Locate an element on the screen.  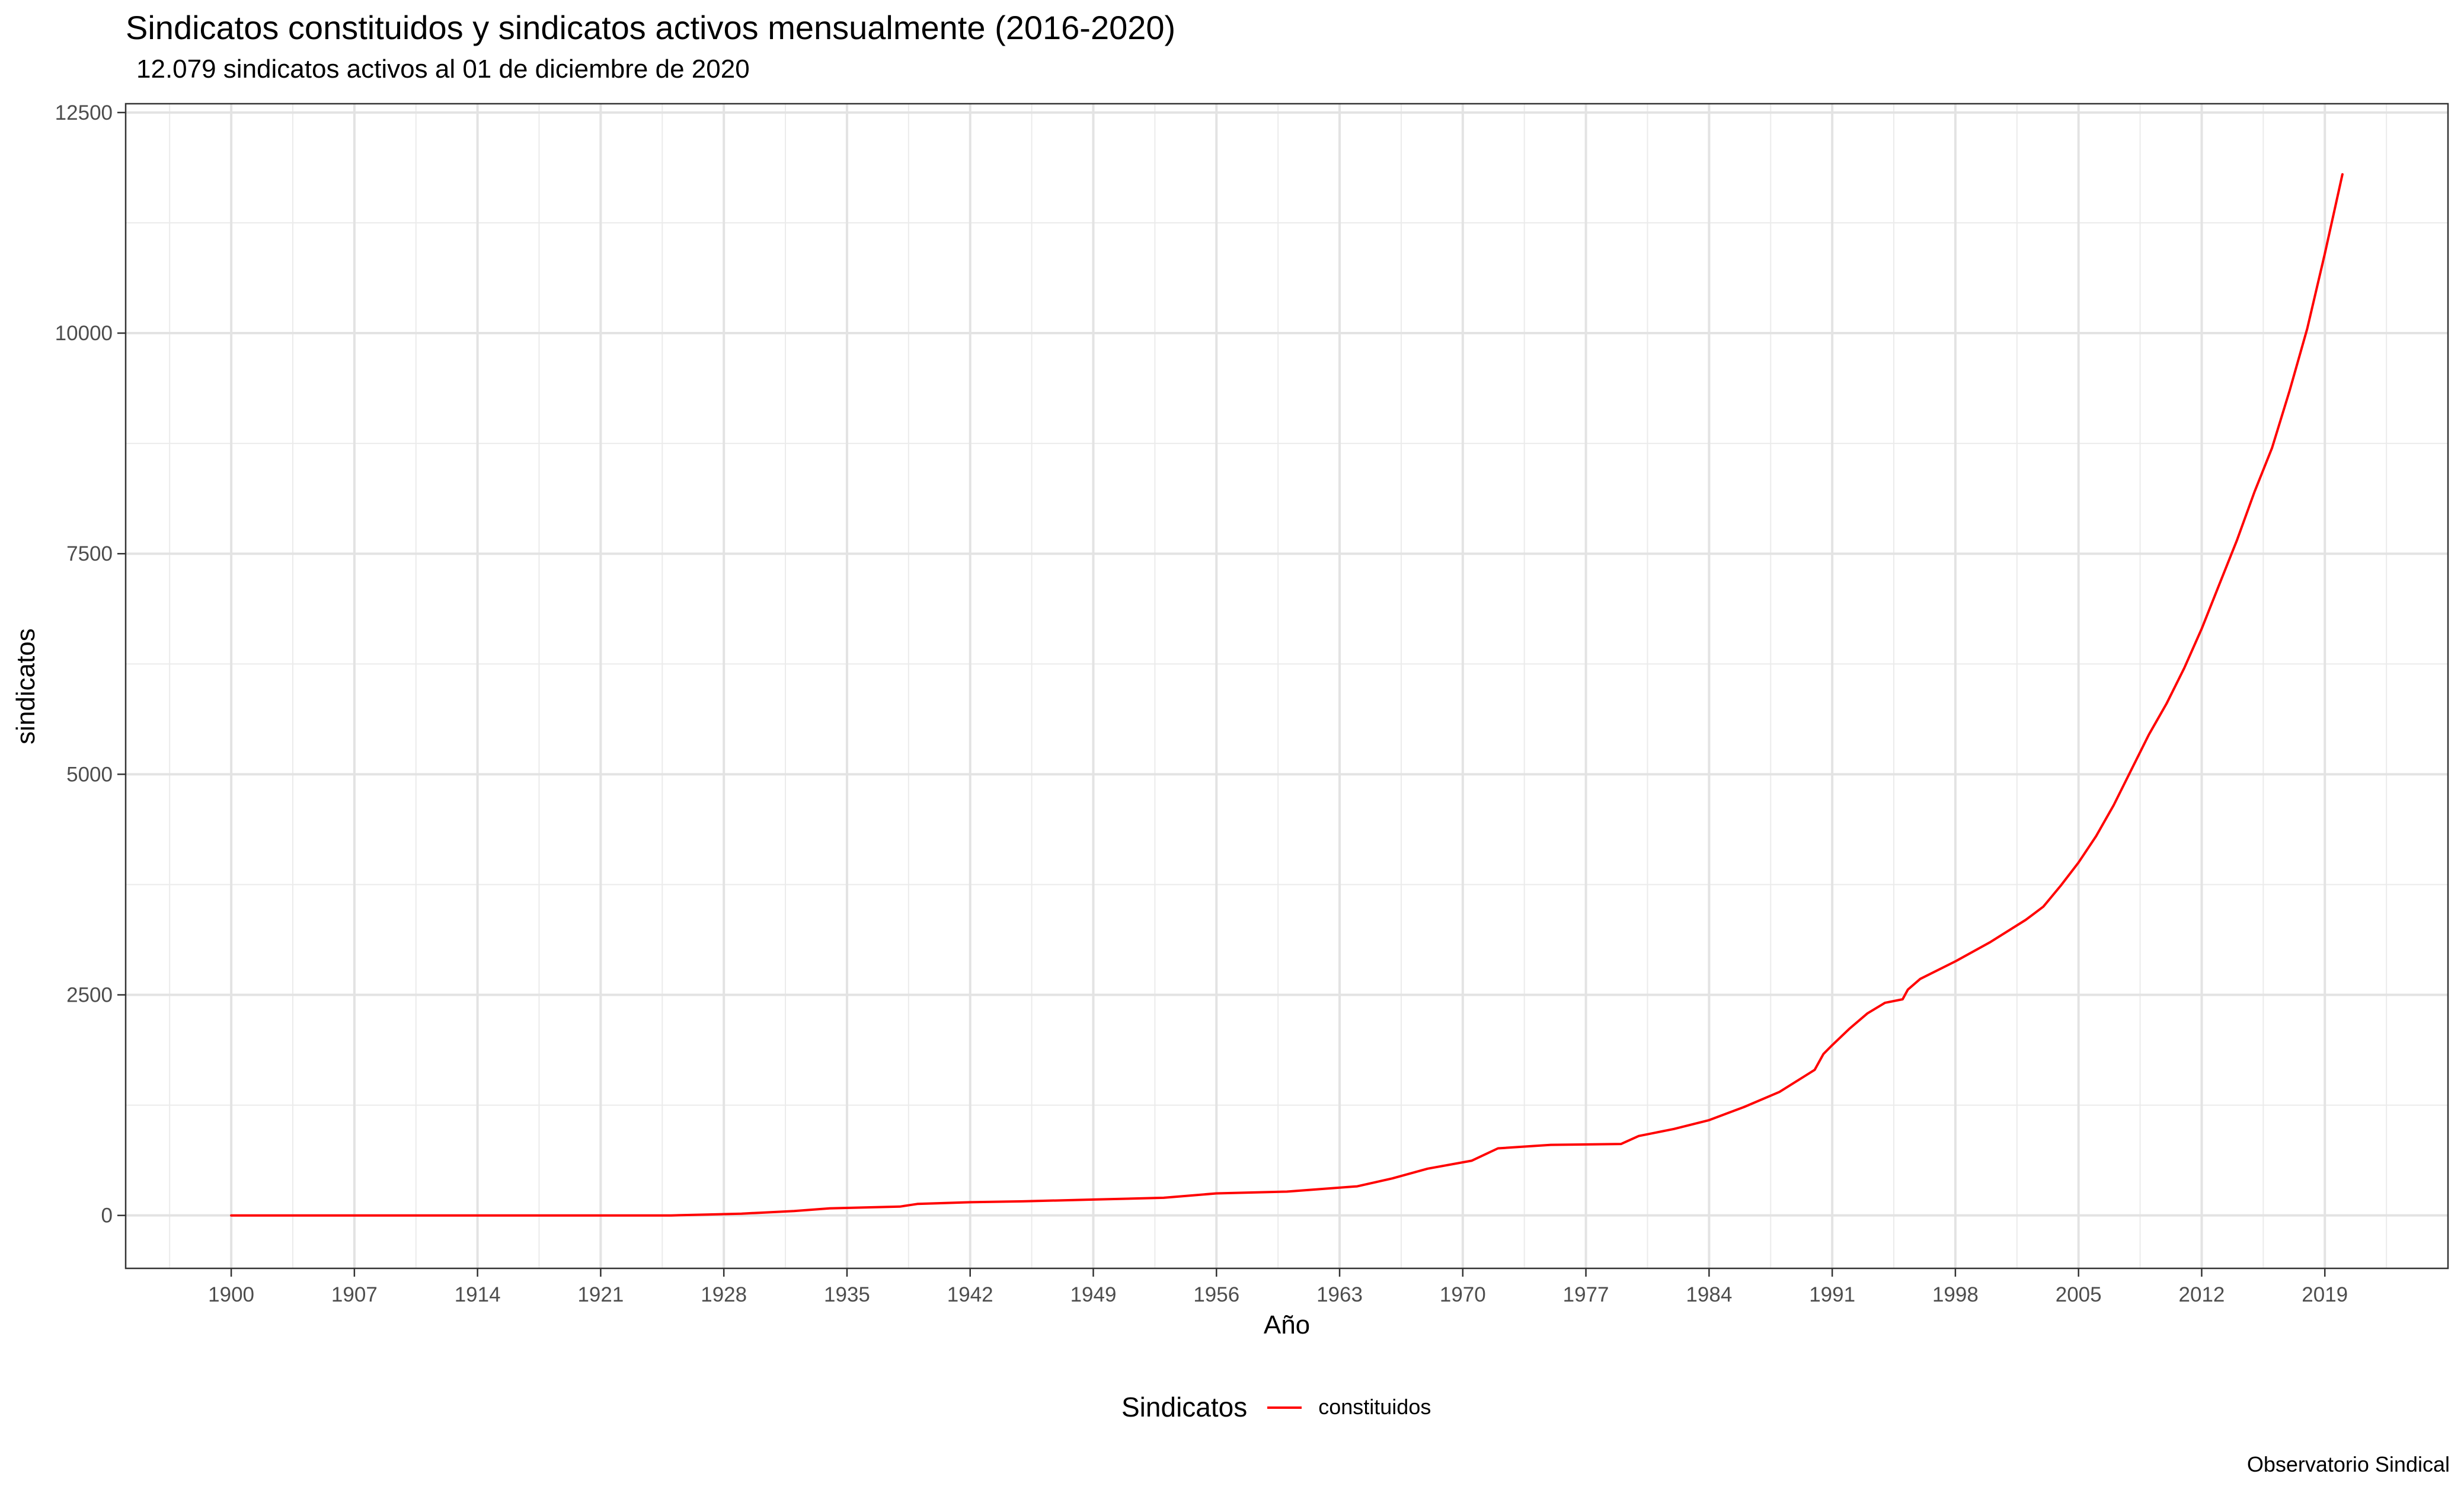
x-tick-label: 1956 is located at coordinates (1216, 1294).